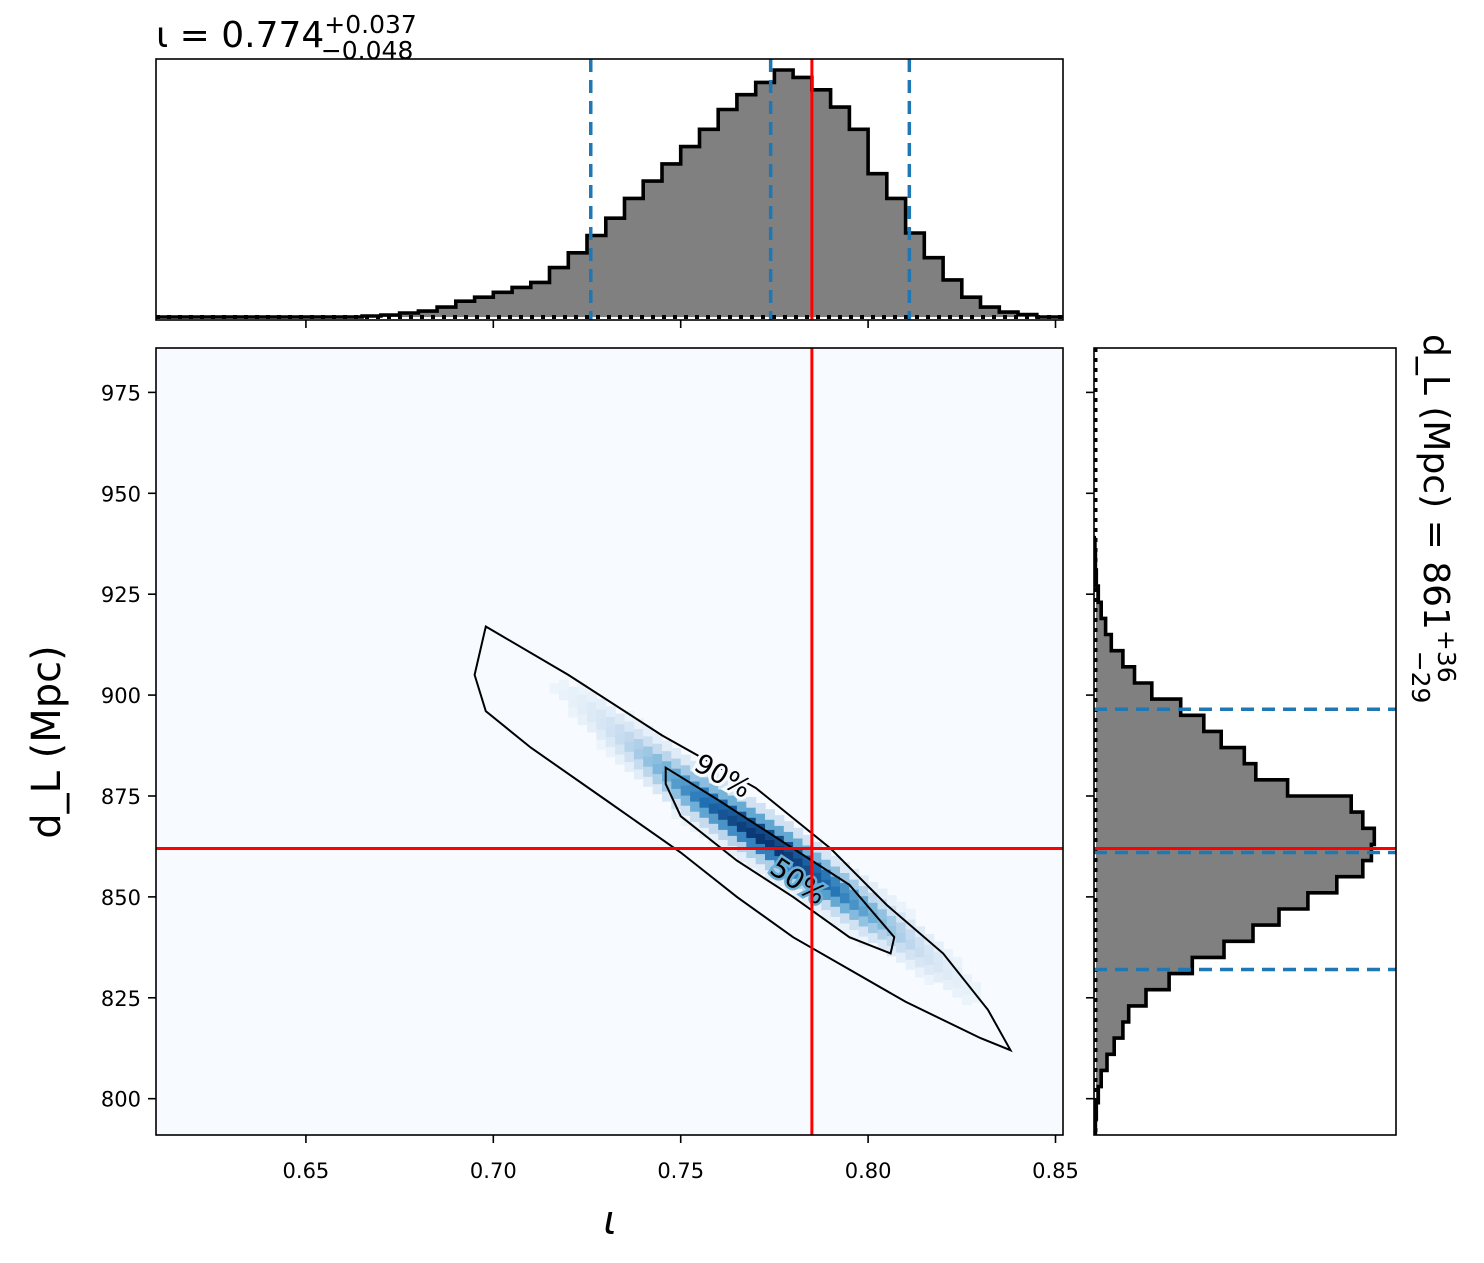 The width and height of the screenshot is (1484, 1263). Describe the element at coordinates (1433, 518) in the screenshot. I see `distance-marginal-title: d_L (Mpc) = 861+36−29` at that location.